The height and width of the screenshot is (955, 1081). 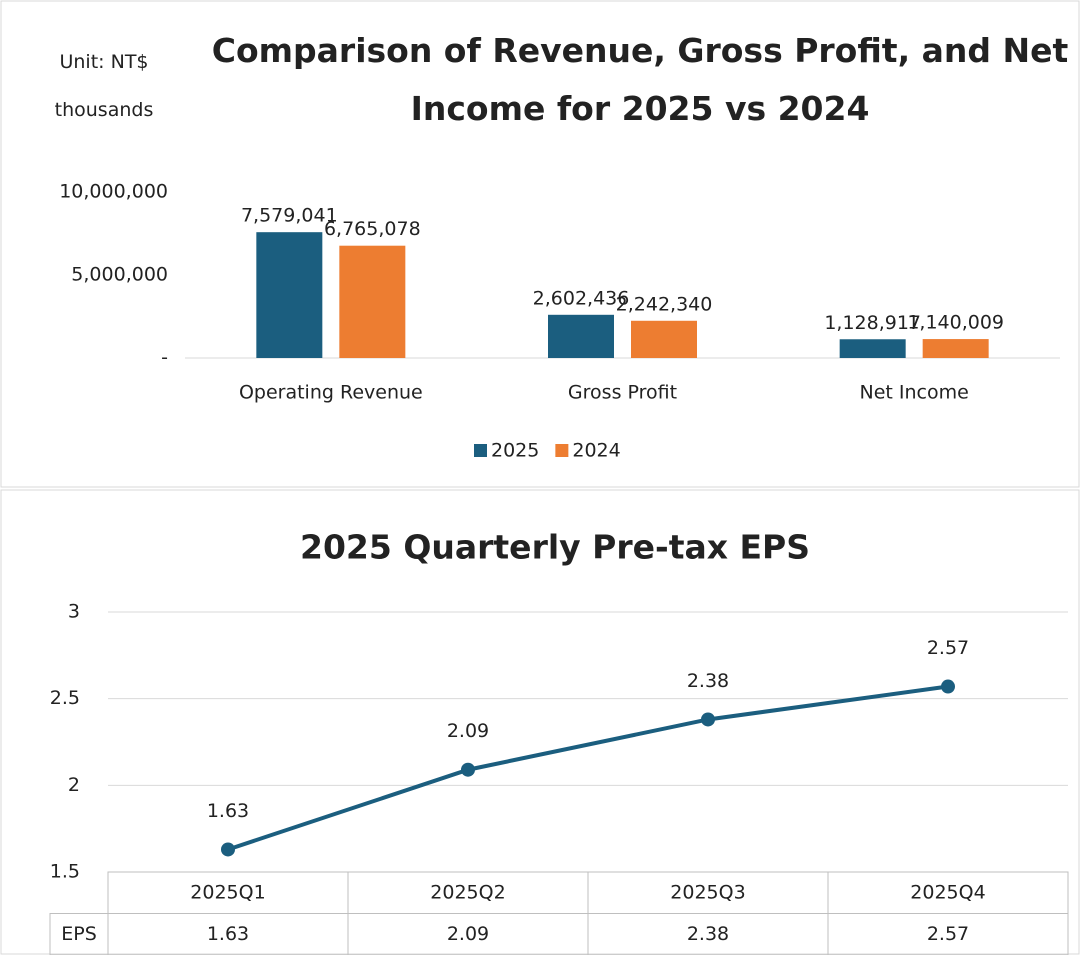 I want to click on data-label: 2,242,340, so click(x=664, y=304).